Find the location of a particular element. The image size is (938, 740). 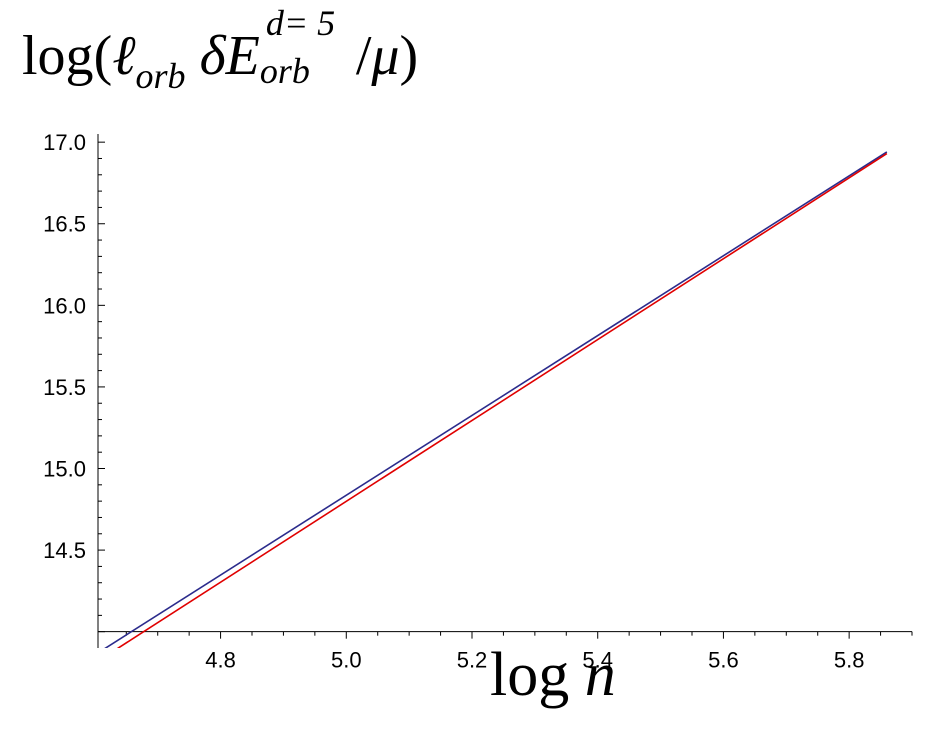

y-tick-label: 16.0 is located at coordinates (64, 305).